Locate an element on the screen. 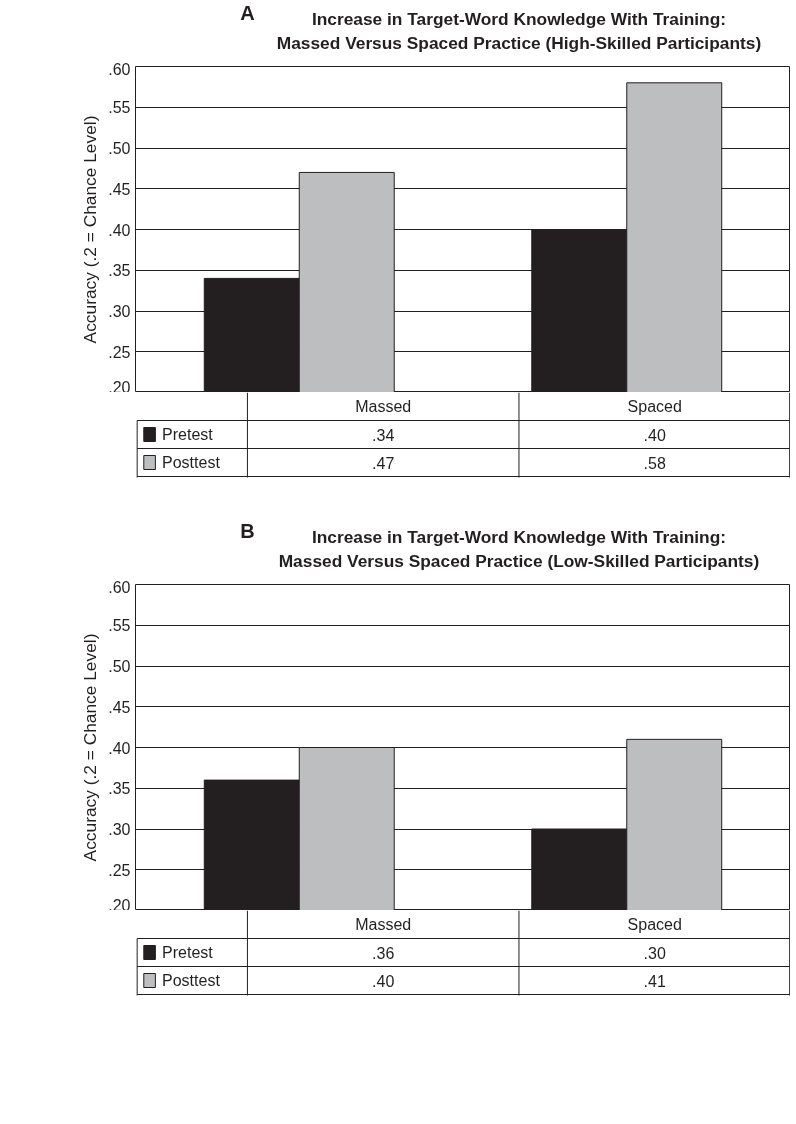 The height and width of the screenshot is (1124, 796). data-label: .58 is located at coordinates (654, 463).